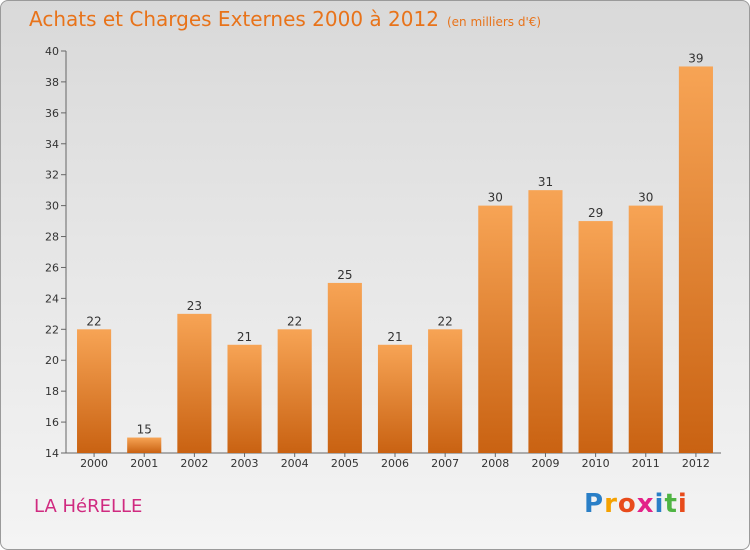 Image resolution: width=750 pixels, height=550 pixels. Describe the element at coordinates (245, 463) in the screenshot. I see `x-tick-label: 2003` at that location.